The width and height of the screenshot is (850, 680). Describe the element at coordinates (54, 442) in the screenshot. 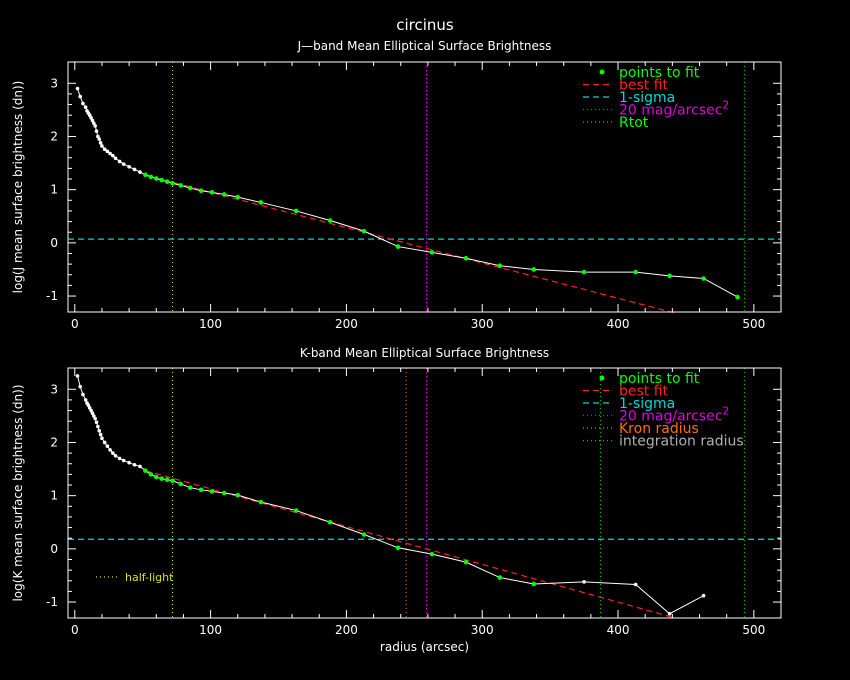

I see `y-tick-label: 2` at that location.